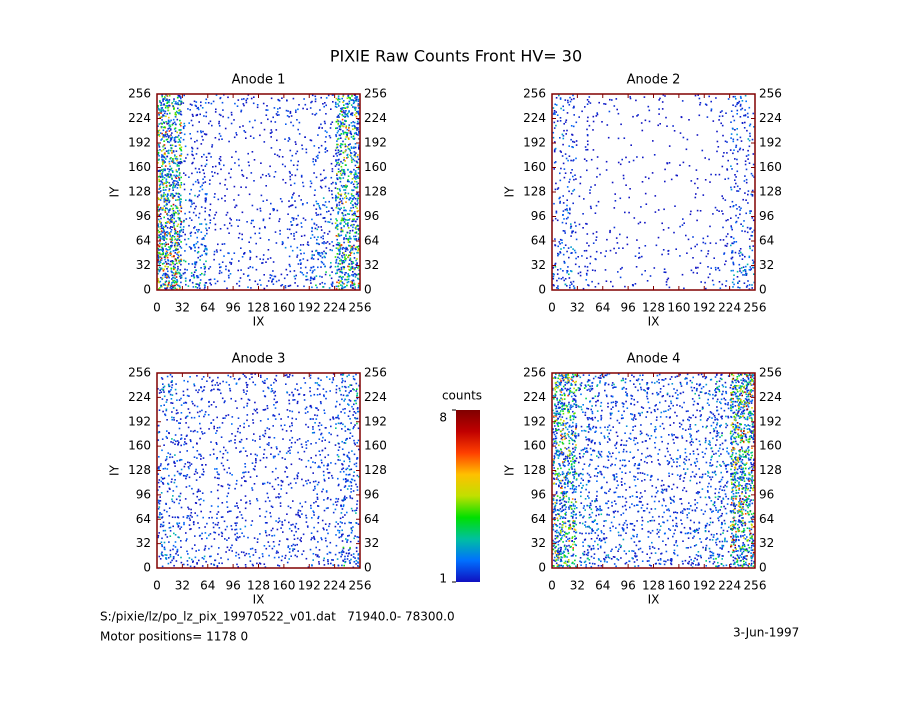 This screenshot has width=913, height=705. I want to click on x-tick-label: 64, so click(602, 308).